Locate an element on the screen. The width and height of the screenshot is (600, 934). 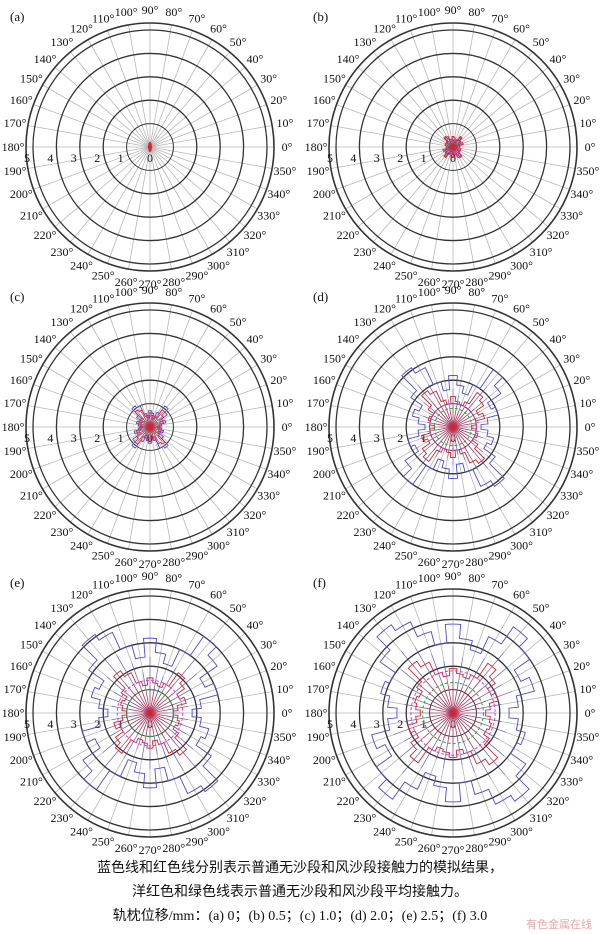
angle-tick-label: 40° is located at coordinates (558, 625).